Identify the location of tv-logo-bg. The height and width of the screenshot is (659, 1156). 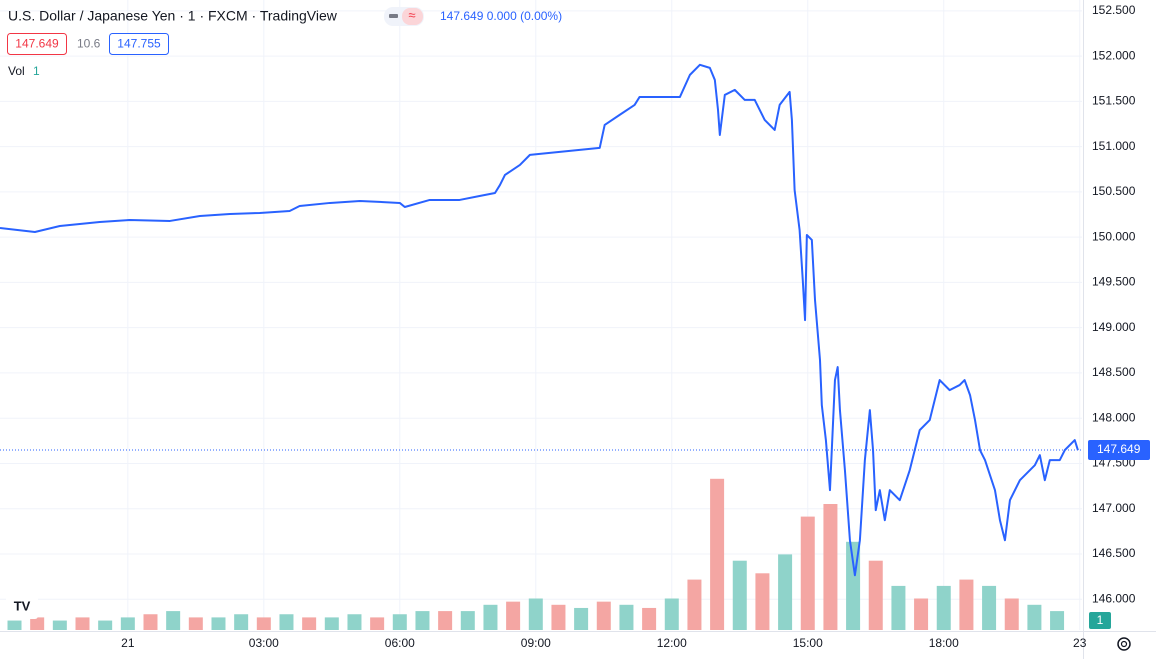
(22, 606).